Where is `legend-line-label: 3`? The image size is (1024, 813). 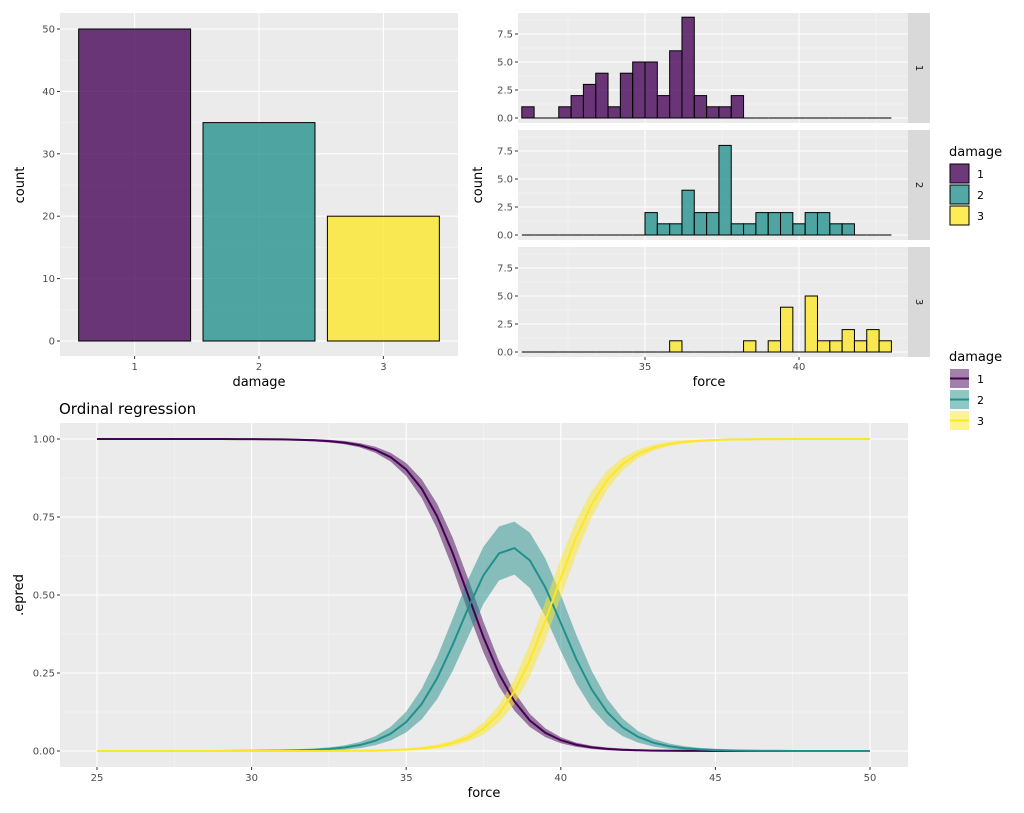 legend-line-label: 3 is located at coordinates (980, 421).